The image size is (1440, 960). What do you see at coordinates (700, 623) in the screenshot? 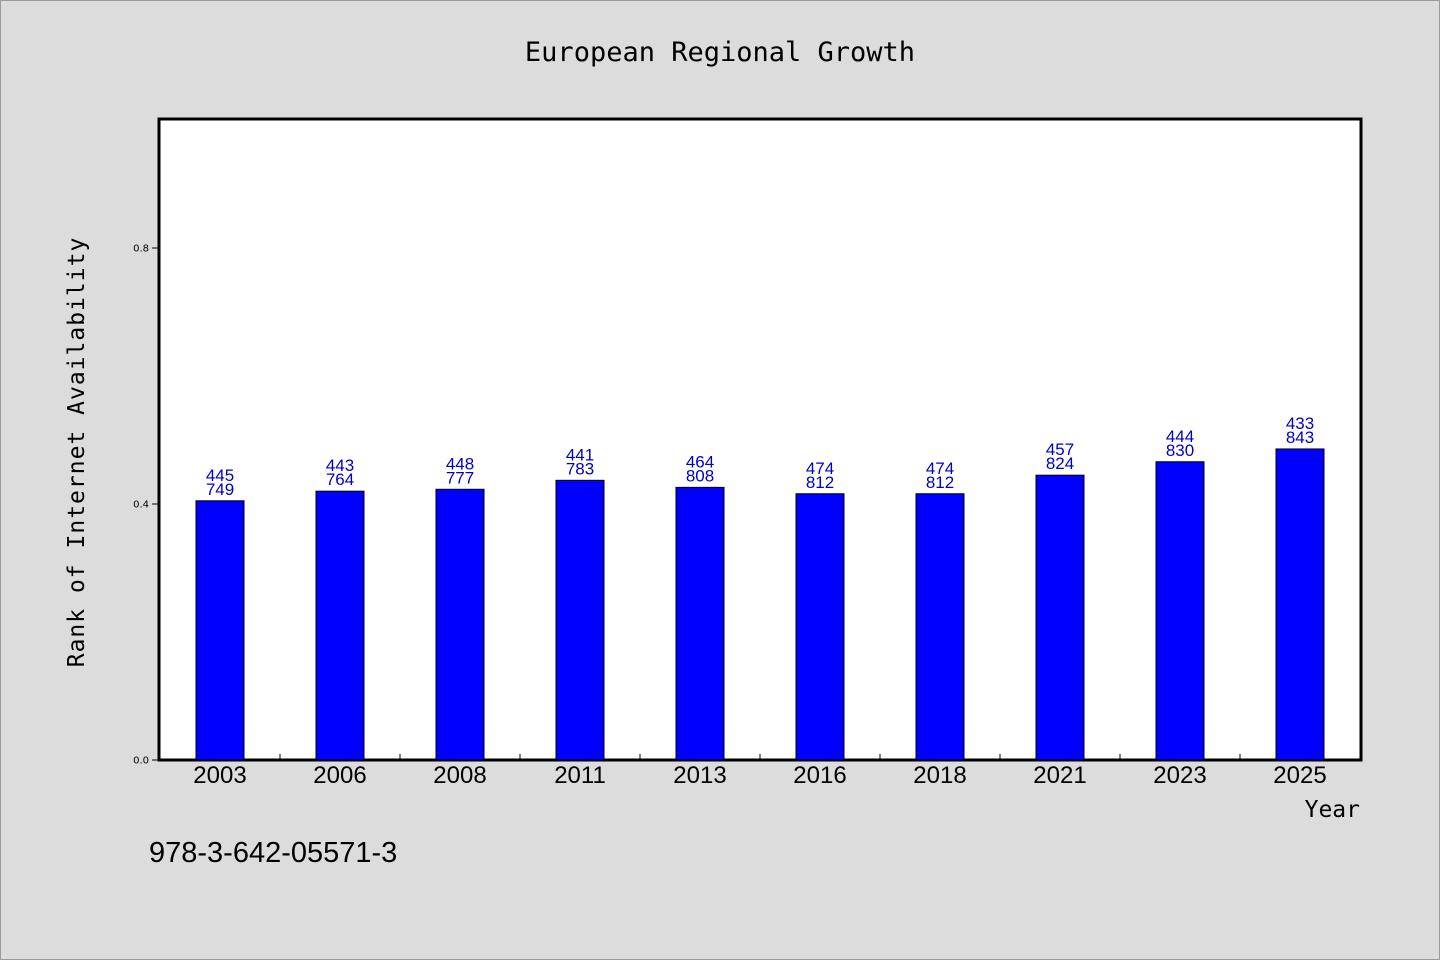
I see `bar-2013` at bounding box center [700, 623].